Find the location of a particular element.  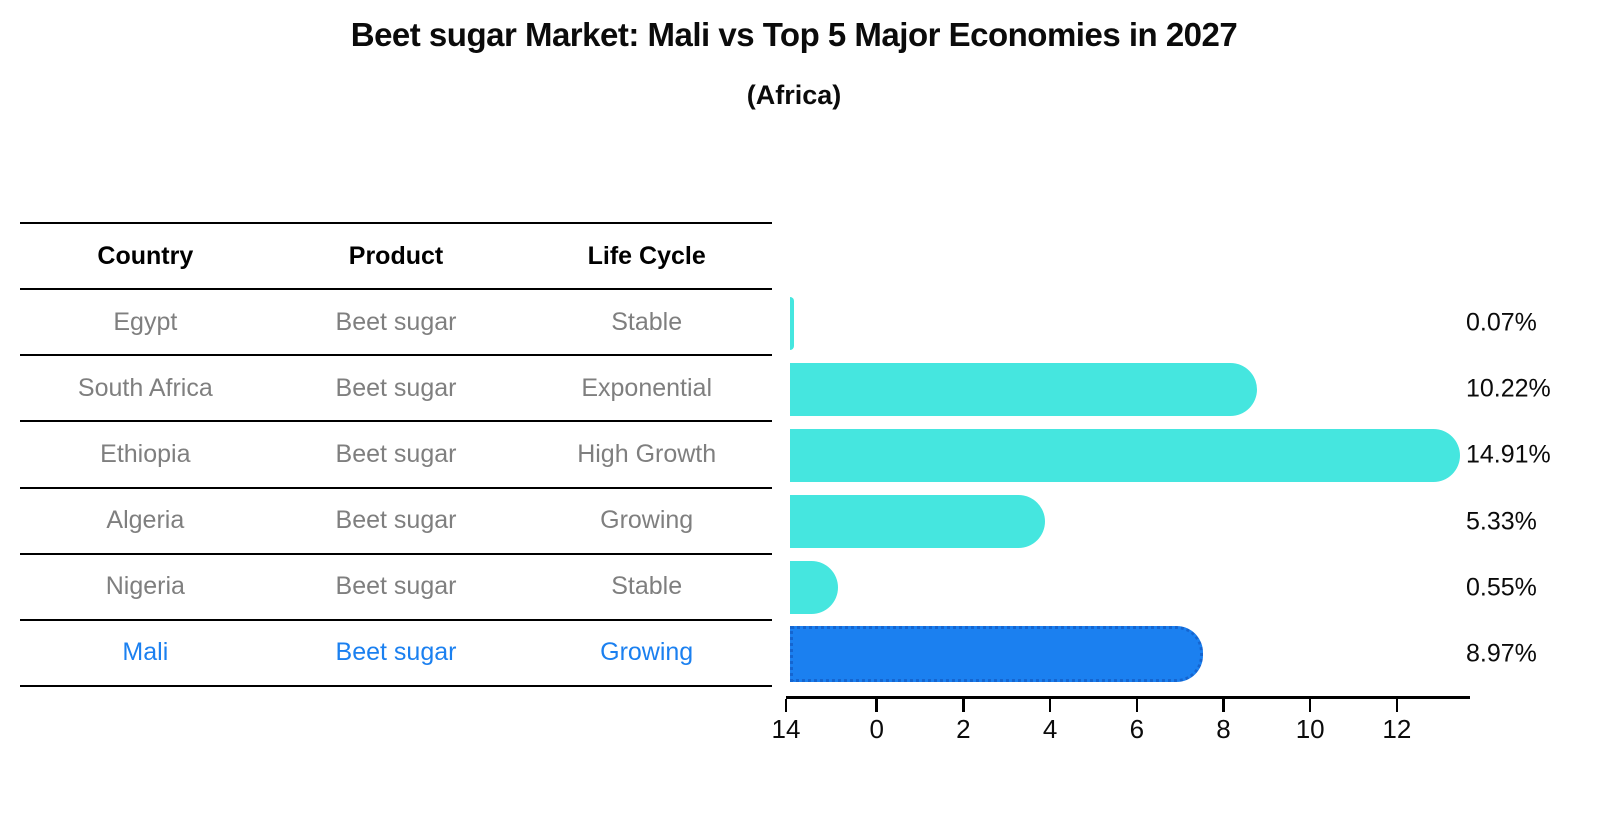

bar-nigeria is located at coordinates (814, 588).